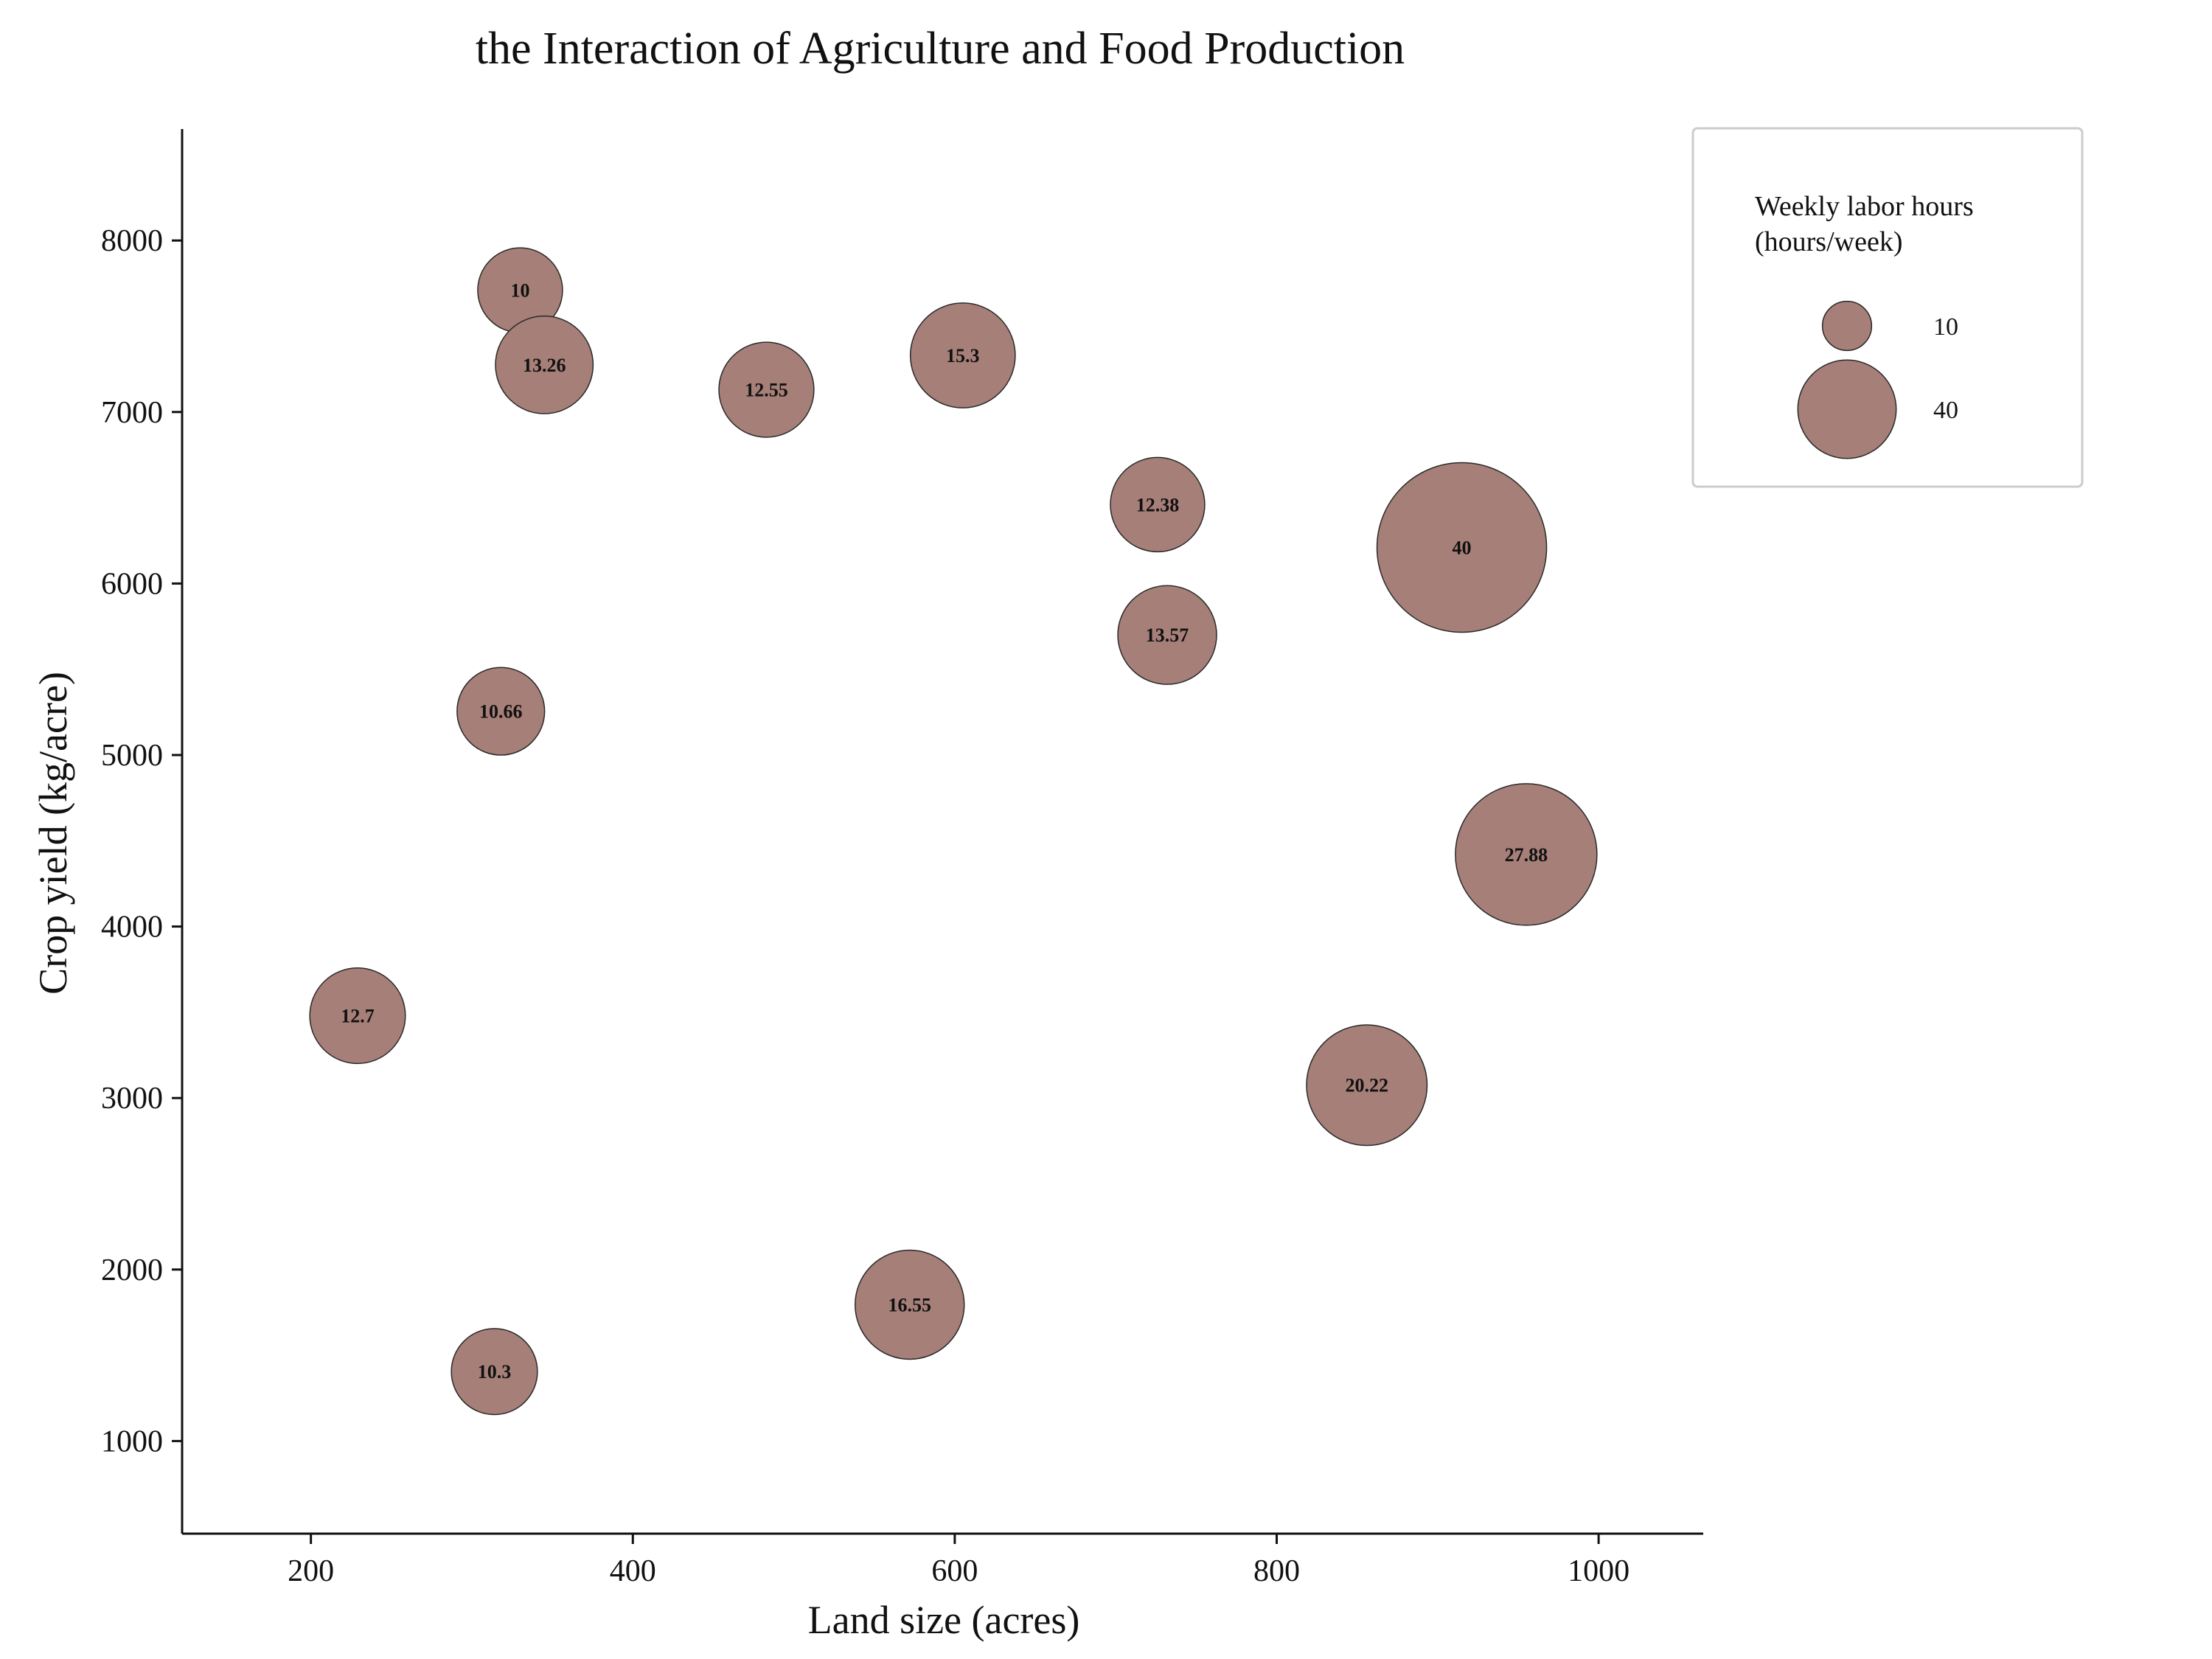  I want to click on y-tick-label: 5000, so click(132, 756).